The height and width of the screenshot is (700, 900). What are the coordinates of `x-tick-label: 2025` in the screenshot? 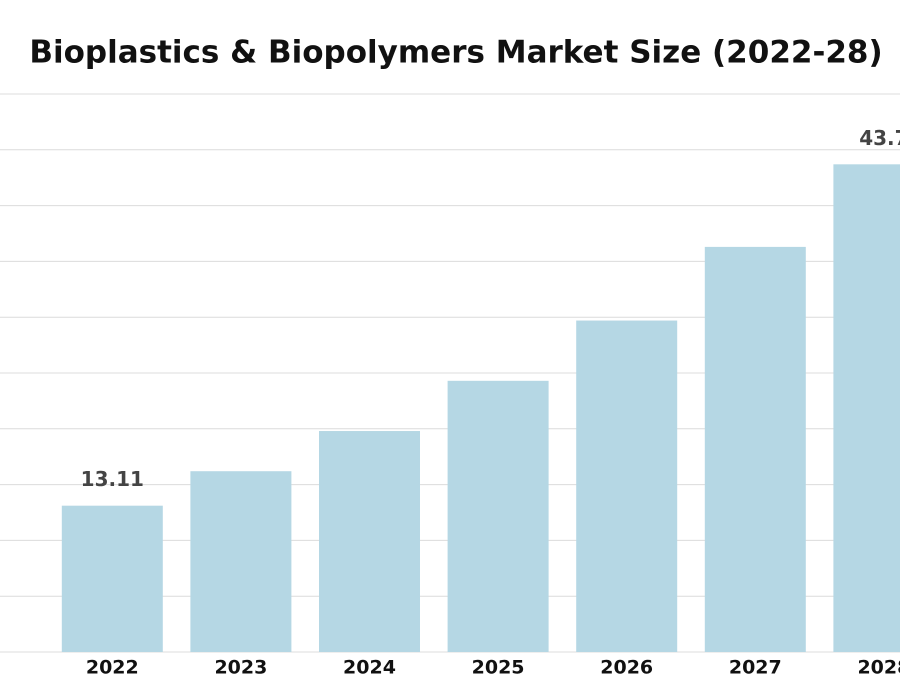 It's located at (498, 668).